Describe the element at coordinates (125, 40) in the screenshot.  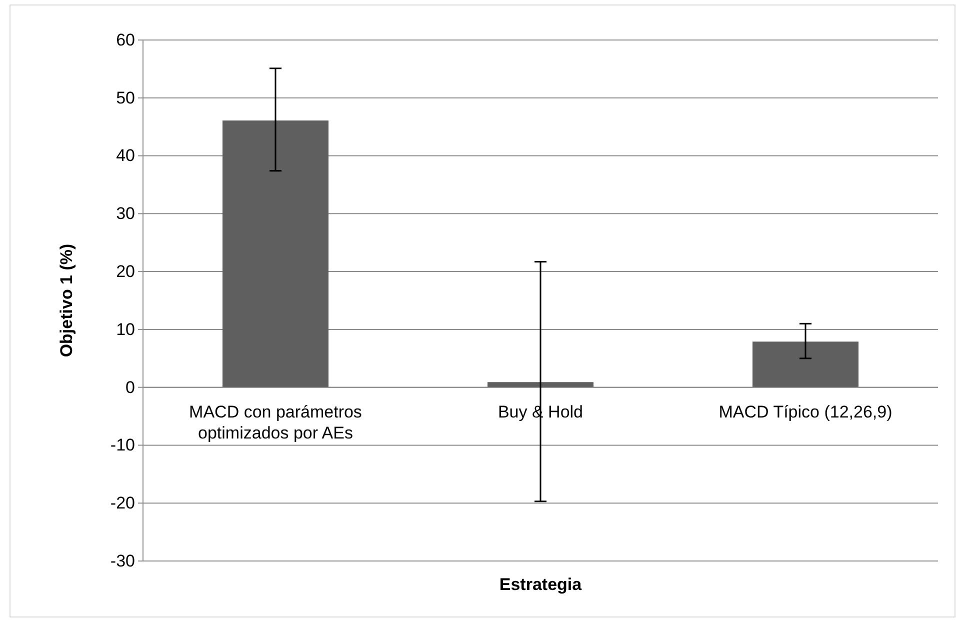
I see `y-tick-label: 60` at that location.